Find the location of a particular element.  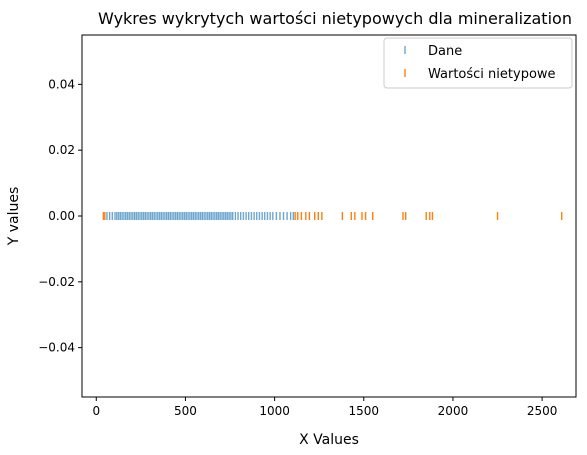

legend-label: Wartości nietypowe is located at coordinates (492, 74).